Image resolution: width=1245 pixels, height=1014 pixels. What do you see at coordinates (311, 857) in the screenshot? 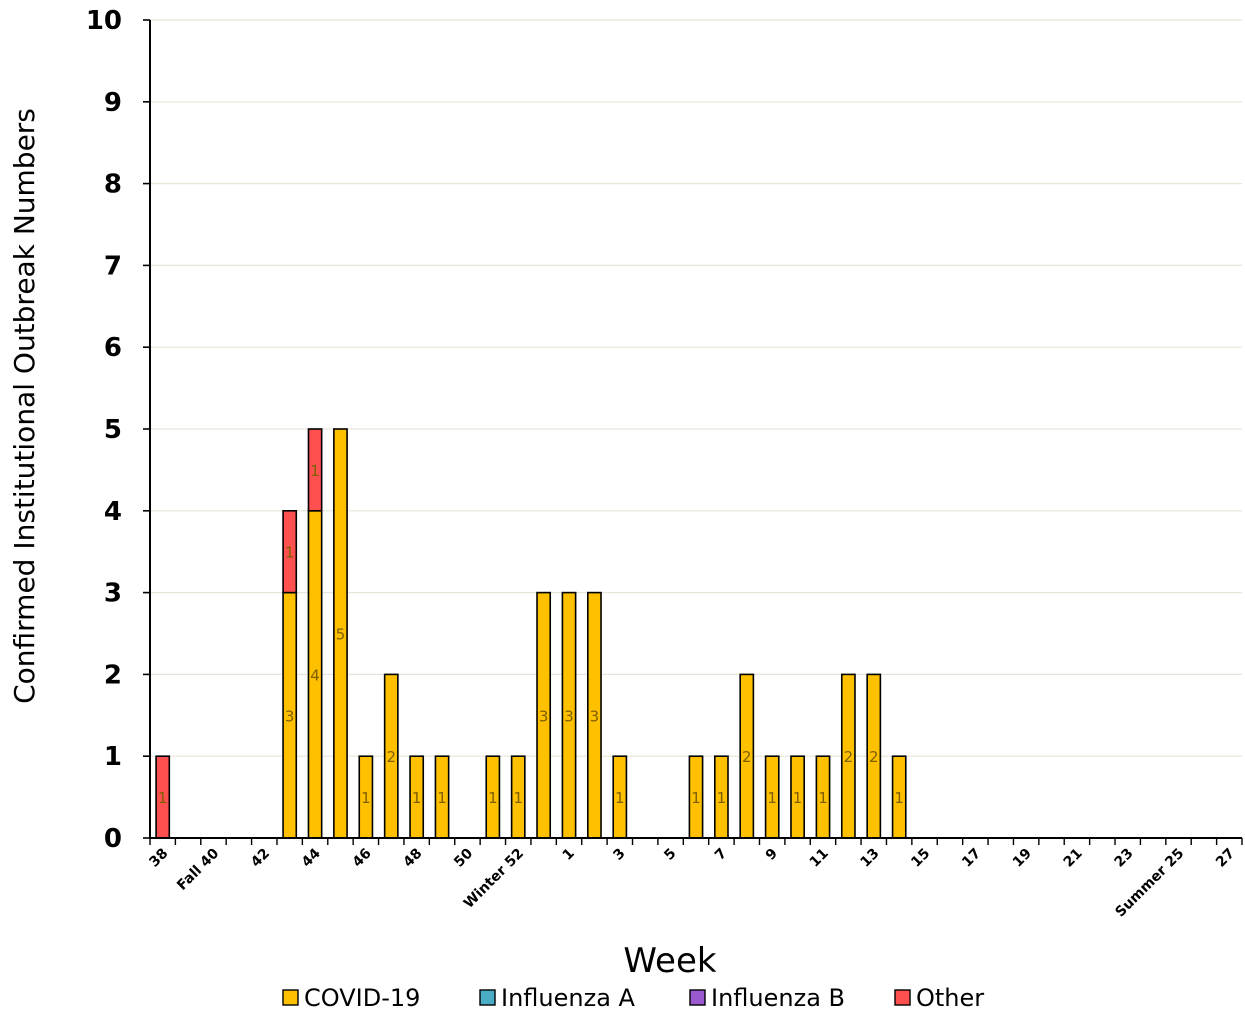
I see `x-tick-label: 44` at bounding box center [311, 857].